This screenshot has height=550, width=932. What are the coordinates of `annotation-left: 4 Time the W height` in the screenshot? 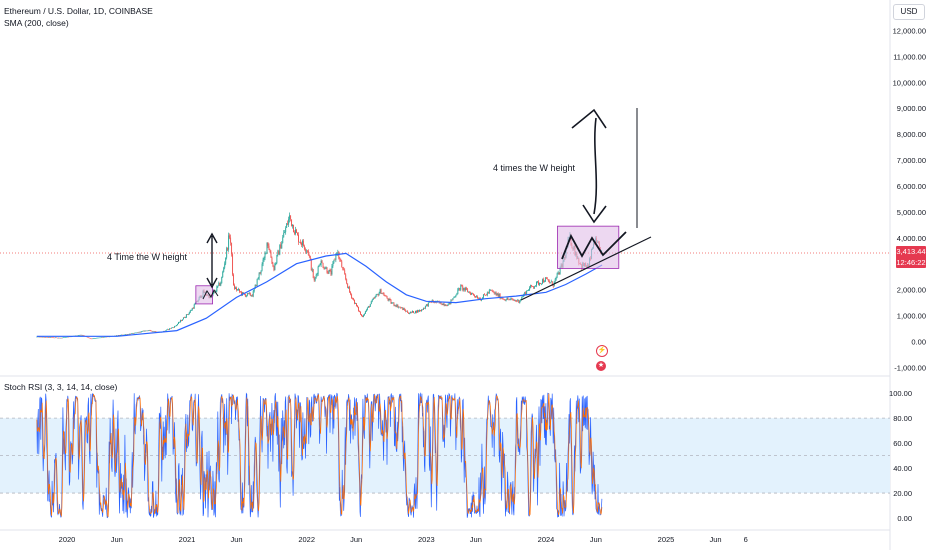 It's located at (147, 257).